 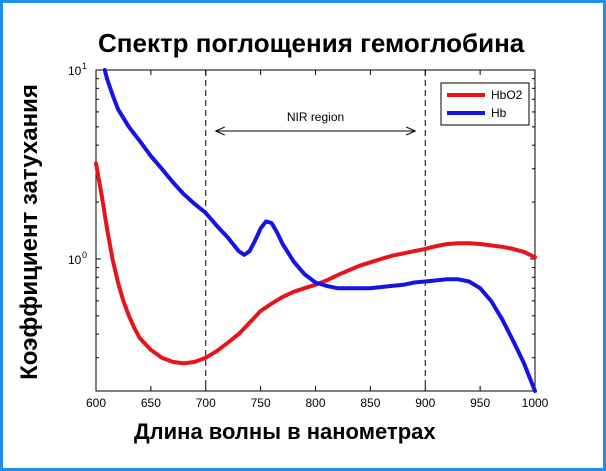 What do you see at coordinates (370, 403) in the screenshot?
I see `x-tick-label: 850` at bounding box center [370, 403].